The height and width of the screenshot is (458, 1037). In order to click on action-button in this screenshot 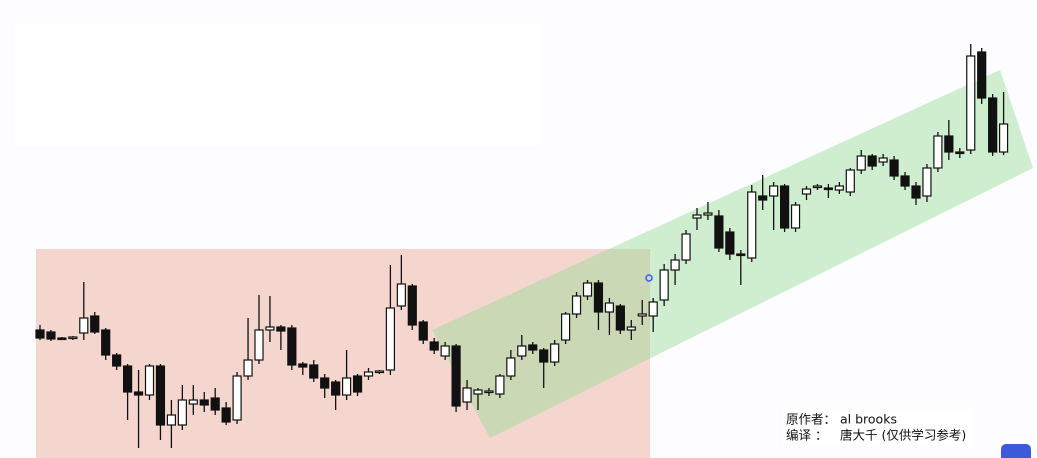, I will do `click(1016, 451)`.